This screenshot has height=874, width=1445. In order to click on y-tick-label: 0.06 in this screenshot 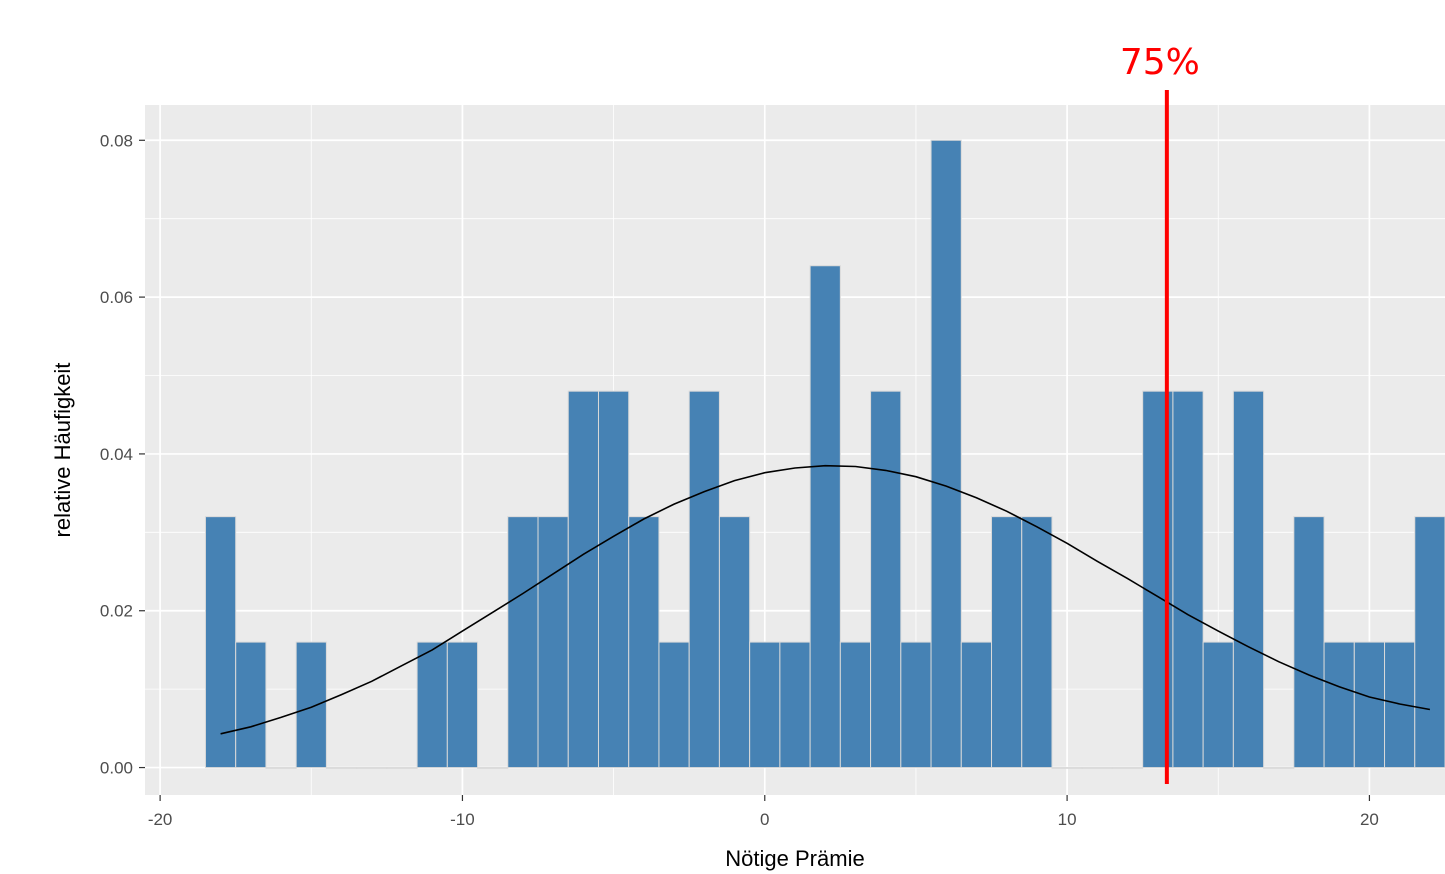, I will do `click(116, 297)`.